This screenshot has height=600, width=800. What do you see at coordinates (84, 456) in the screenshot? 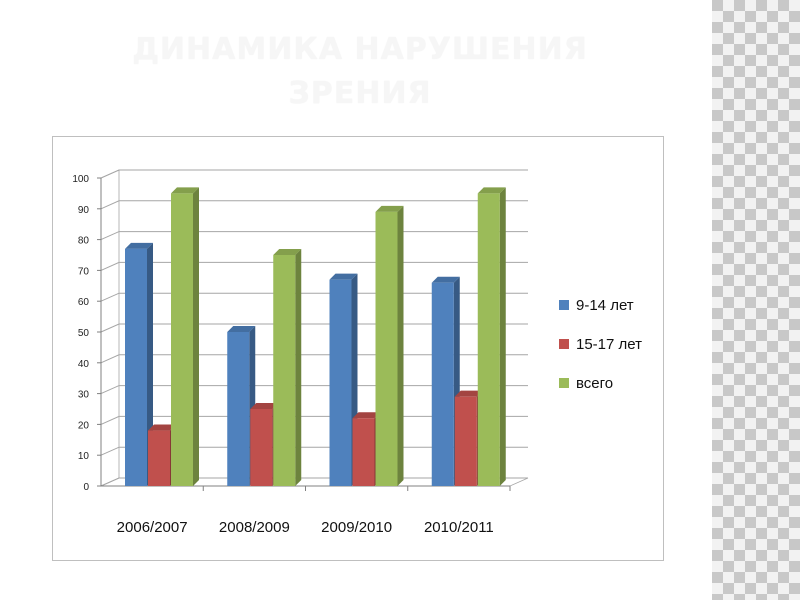
I see `y-tick-label: 10` at bounding box center [84, 456].